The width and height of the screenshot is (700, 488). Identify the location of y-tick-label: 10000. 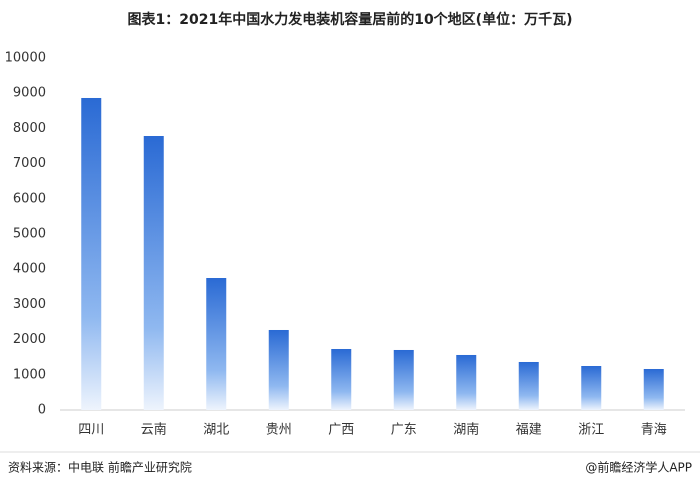
(25, 58).